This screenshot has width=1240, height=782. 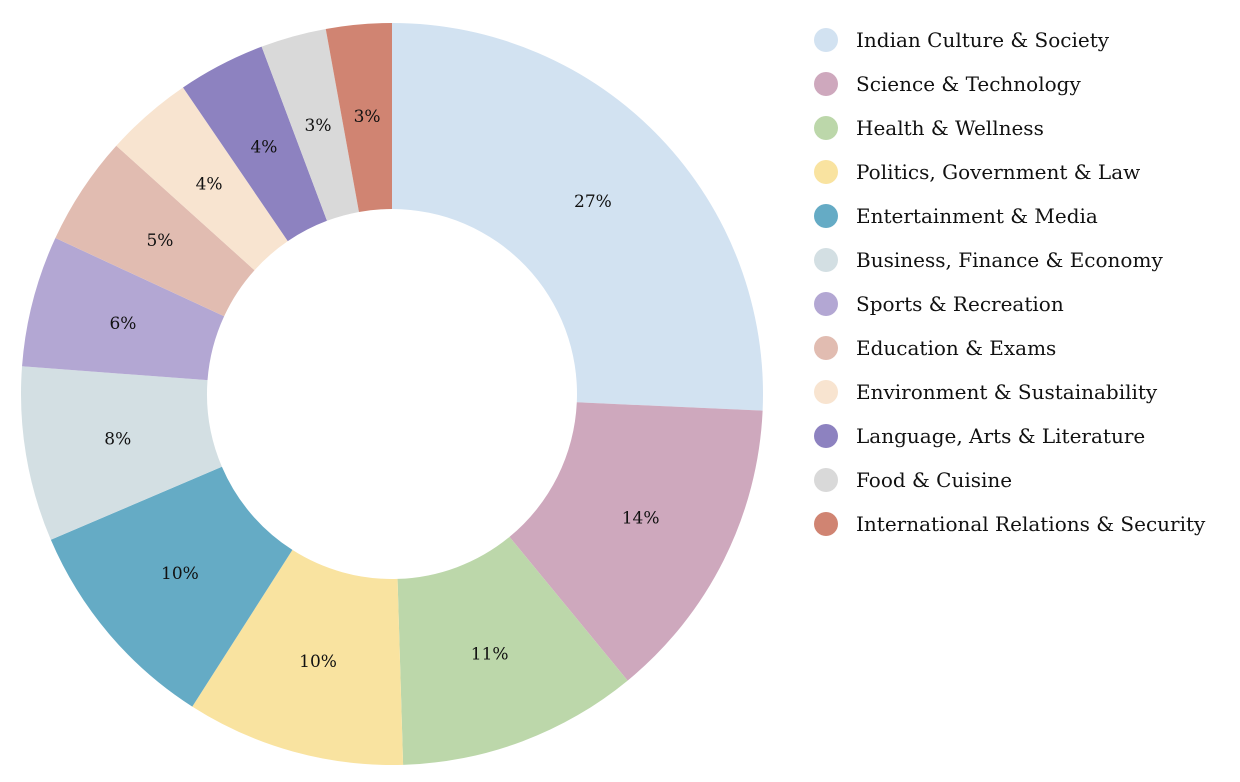 I want to click on legend-item-5: Business, Finance & Economy, so click(x=1024, y=260).